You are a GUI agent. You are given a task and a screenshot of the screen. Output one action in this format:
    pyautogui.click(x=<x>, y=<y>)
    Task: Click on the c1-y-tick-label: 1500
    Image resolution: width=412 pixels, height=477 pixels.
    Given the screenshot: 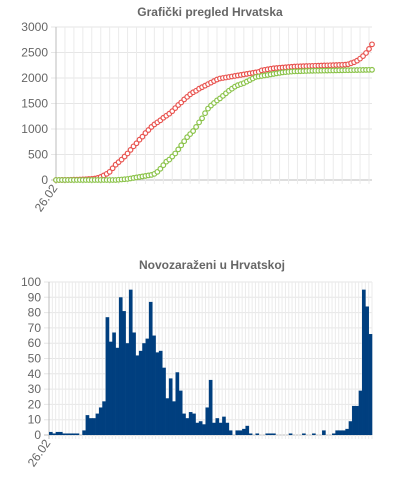 What is the action you would take?
    pyautogui.click(x=34, y=104)
    